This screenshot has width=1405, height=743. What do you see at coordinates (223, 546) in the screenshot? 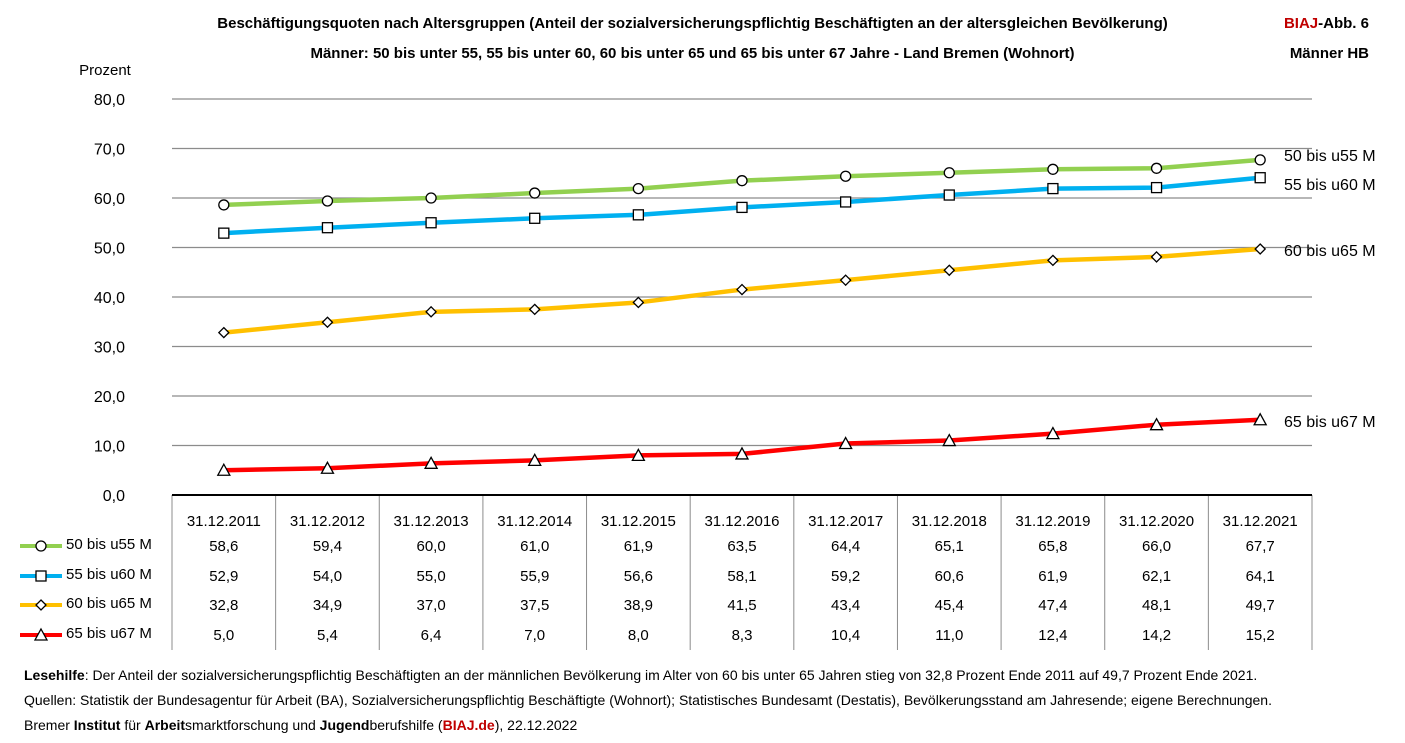
I see `table-cell: 58,6` at bounding box center [223, 546].